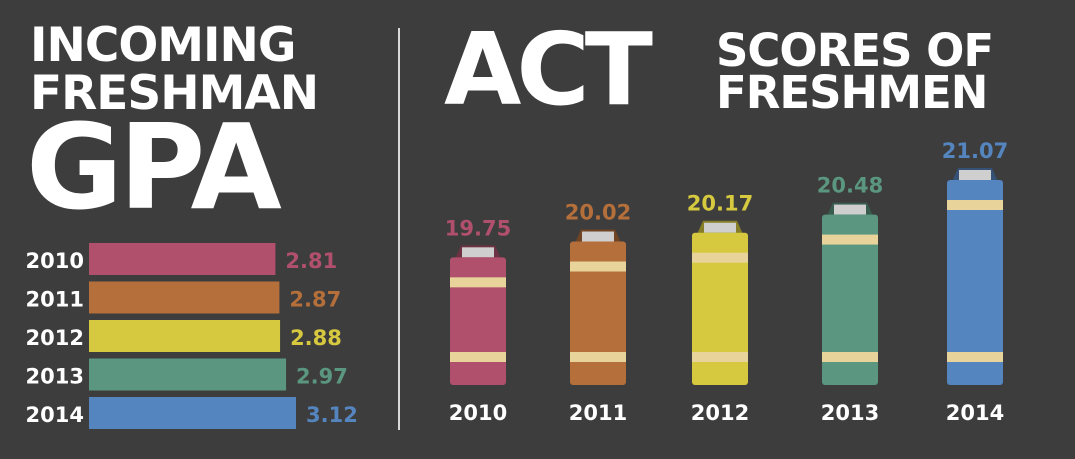  Describe the element at coordinates (154, 167) in the screenshot. I see `gpa-title: GPA` at that location.